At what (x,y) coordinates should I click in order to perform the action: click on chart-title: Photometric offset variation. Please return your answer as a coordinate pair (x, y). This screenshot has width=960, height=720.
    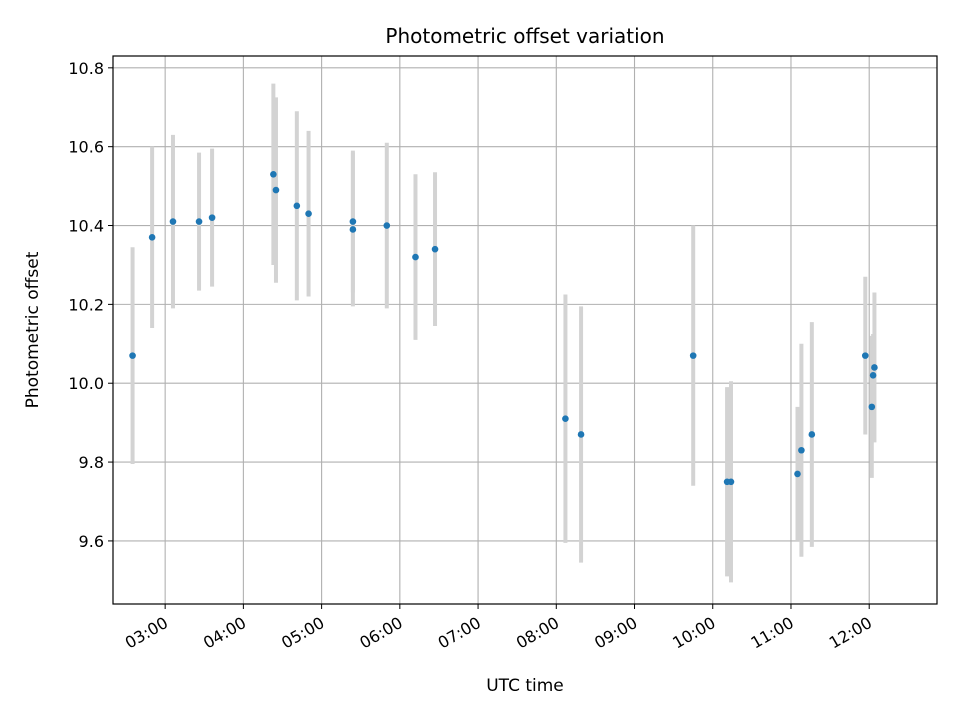
    Looking at the image, I should click on (524, 36).